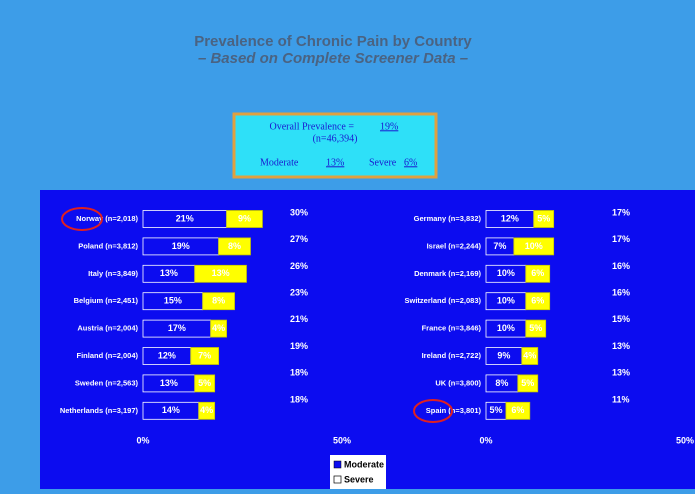  What do you see at coordinates (107, 218) in the screenshot?
I see `category-label: Norway (n=2,018)` at bounding box center [107, 218].